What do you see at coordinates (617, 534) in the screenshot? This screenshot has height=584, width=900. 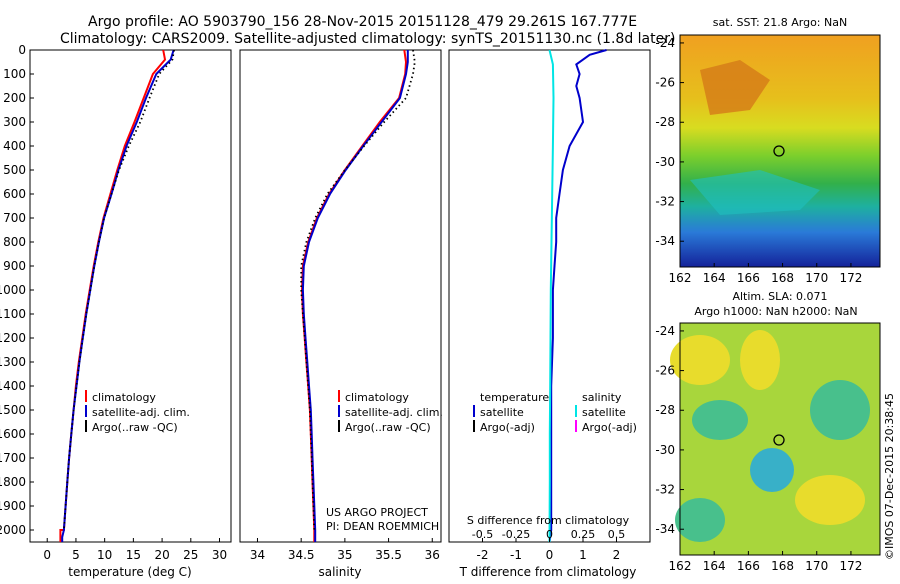 I see `s-diff-tick-label: 0.5` at bounding box center [617, 534].